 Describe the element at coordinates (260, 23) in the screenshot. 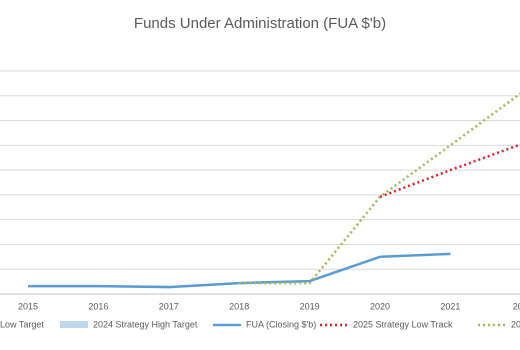

I see `chart-title: Funds Under Administration (FUA $'b)` at that location.